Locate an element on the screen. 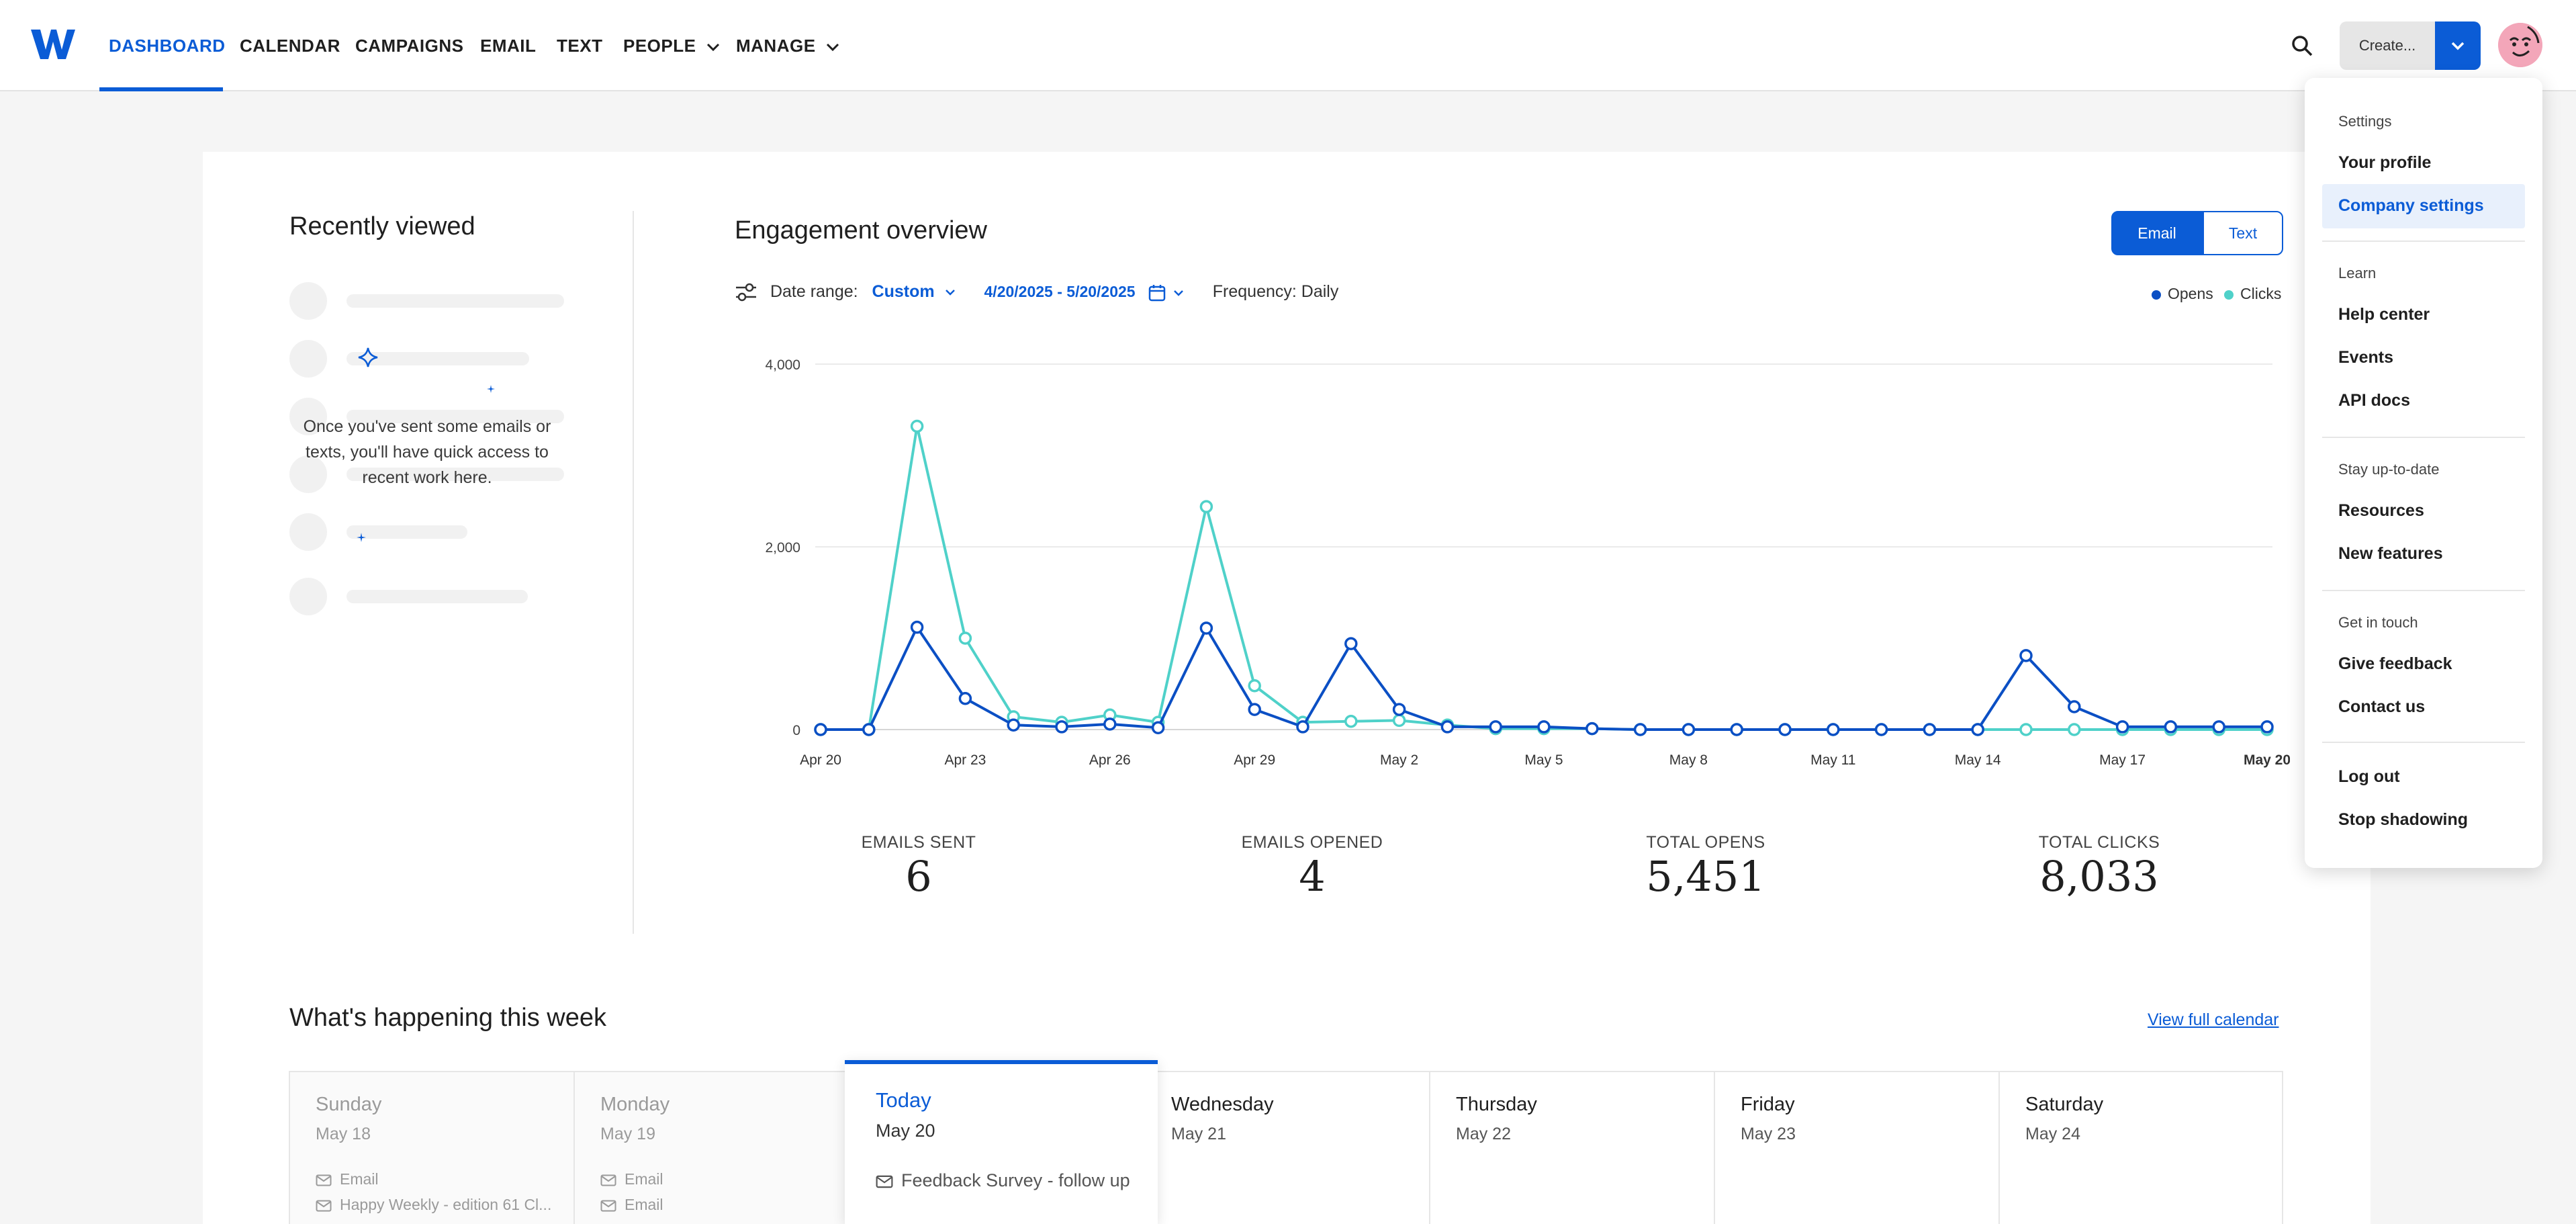  nav-manage-label: MANAGE is located at coordinates (776, 46).